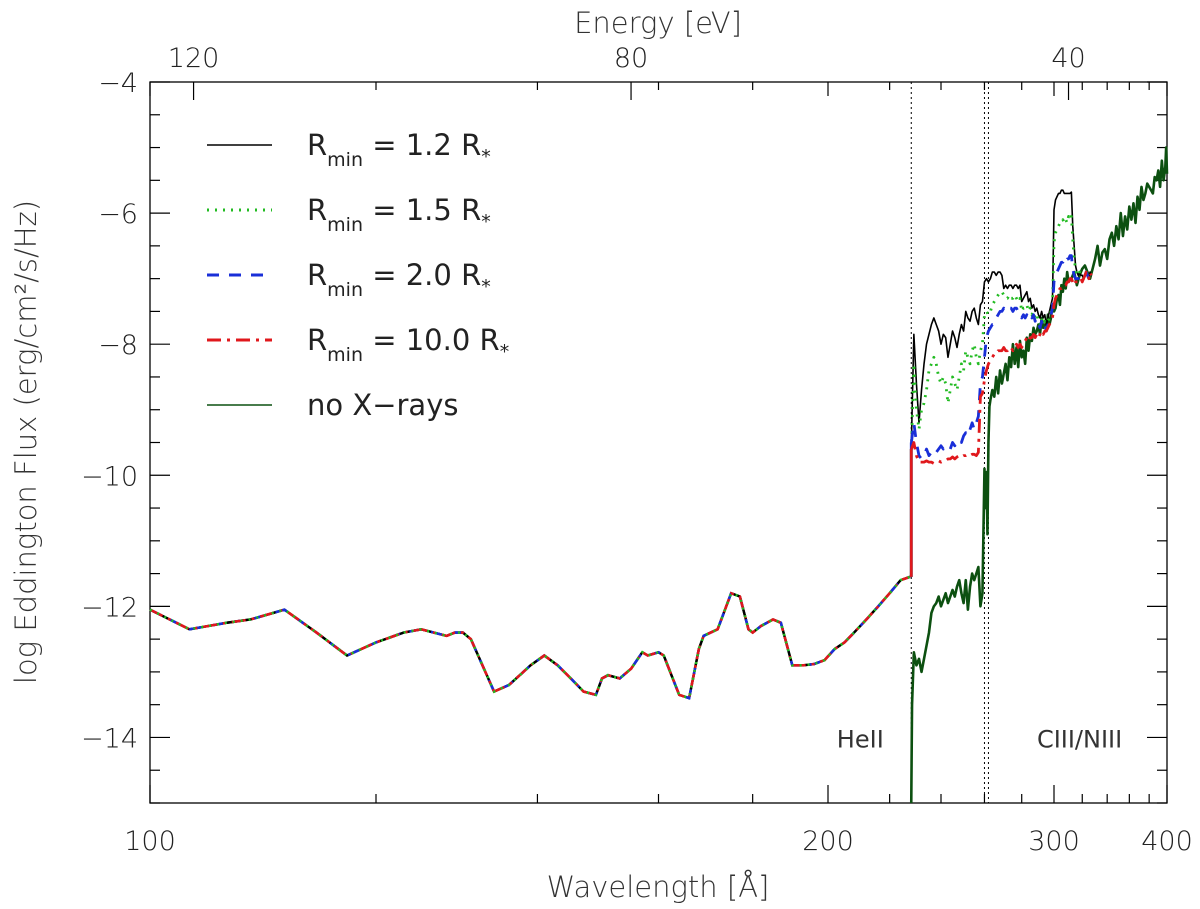 This screenshot has width=1200, height=909. I want to click on legend-label: no X−rays, so click(382, 405).